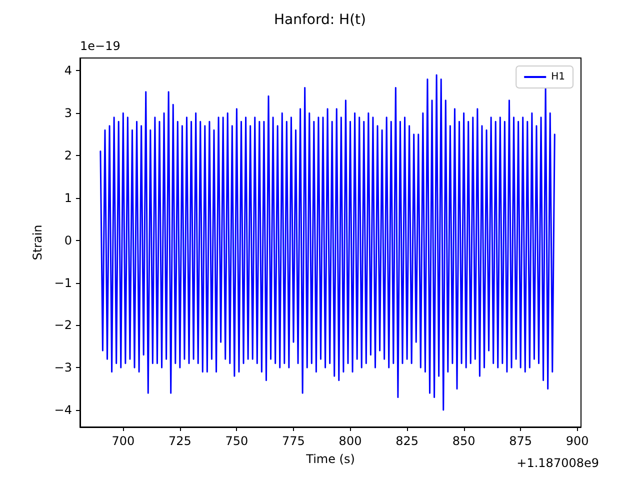  What do you see at coordinates (68, 113) in the screenshot?
I see `y-tick-label: 3` at bounding box center [68, 113].